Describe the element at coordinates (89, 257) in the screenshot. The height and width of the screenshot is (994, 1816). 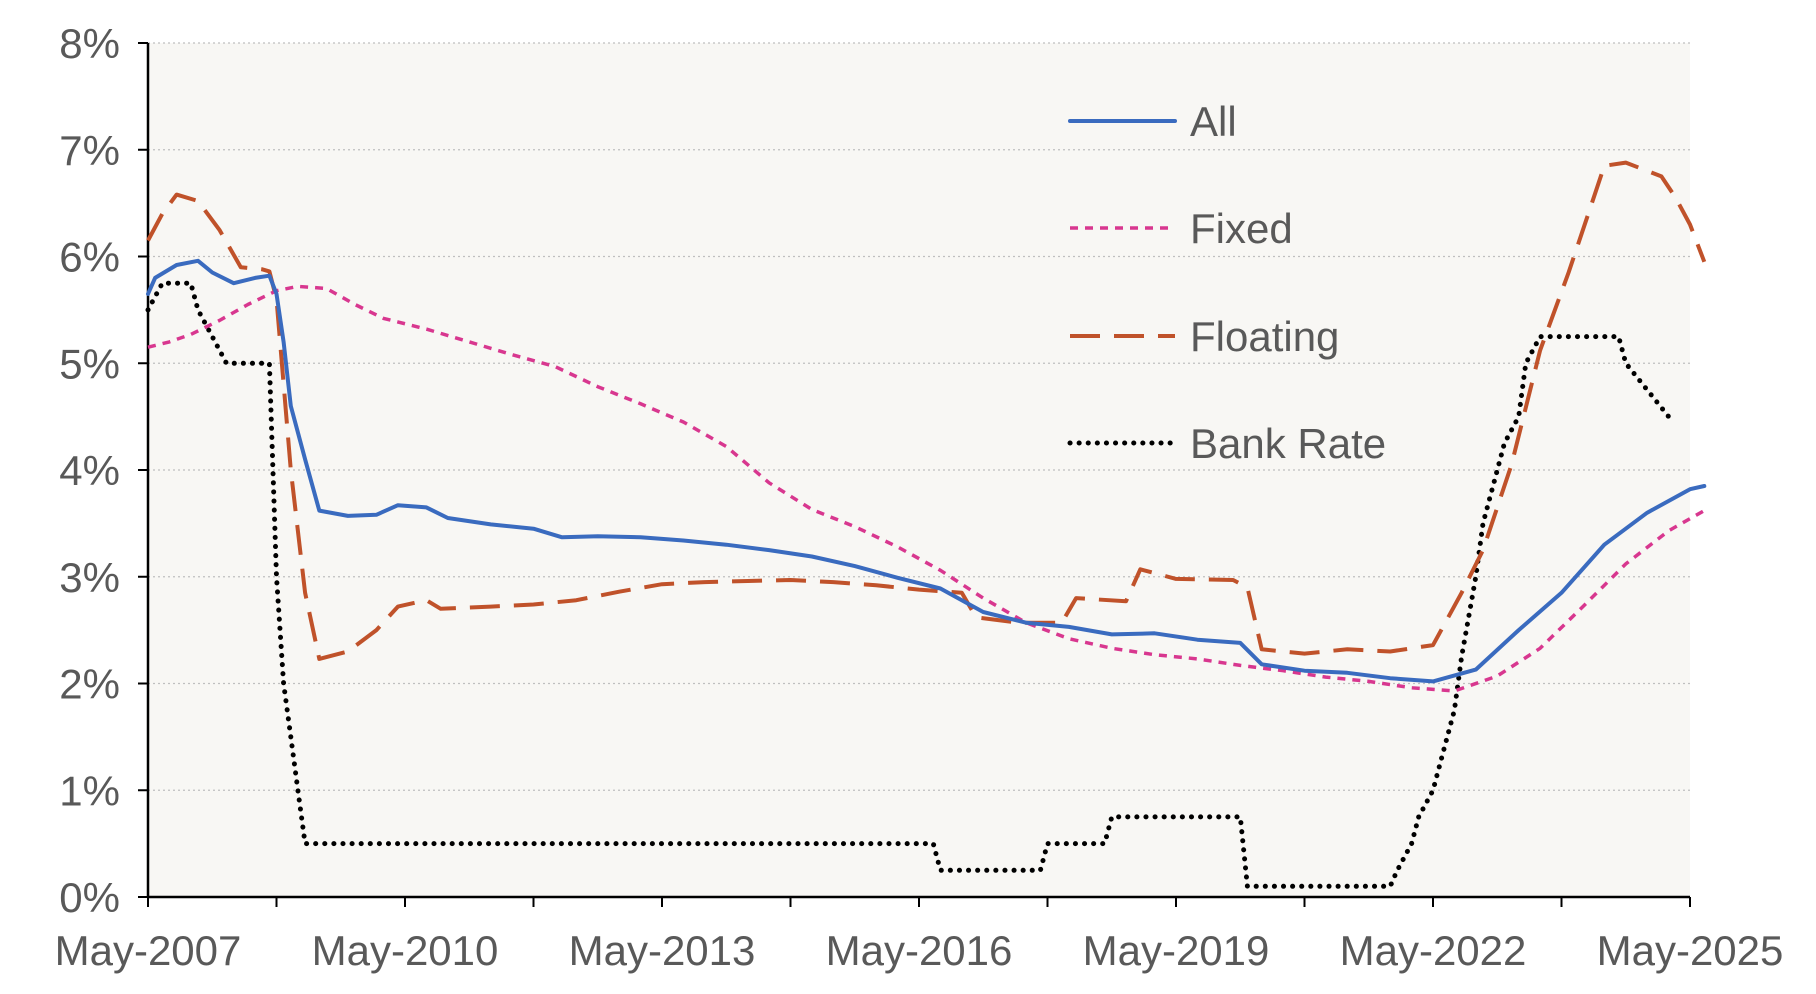
I see `y-tick-label: 6%` at that location.